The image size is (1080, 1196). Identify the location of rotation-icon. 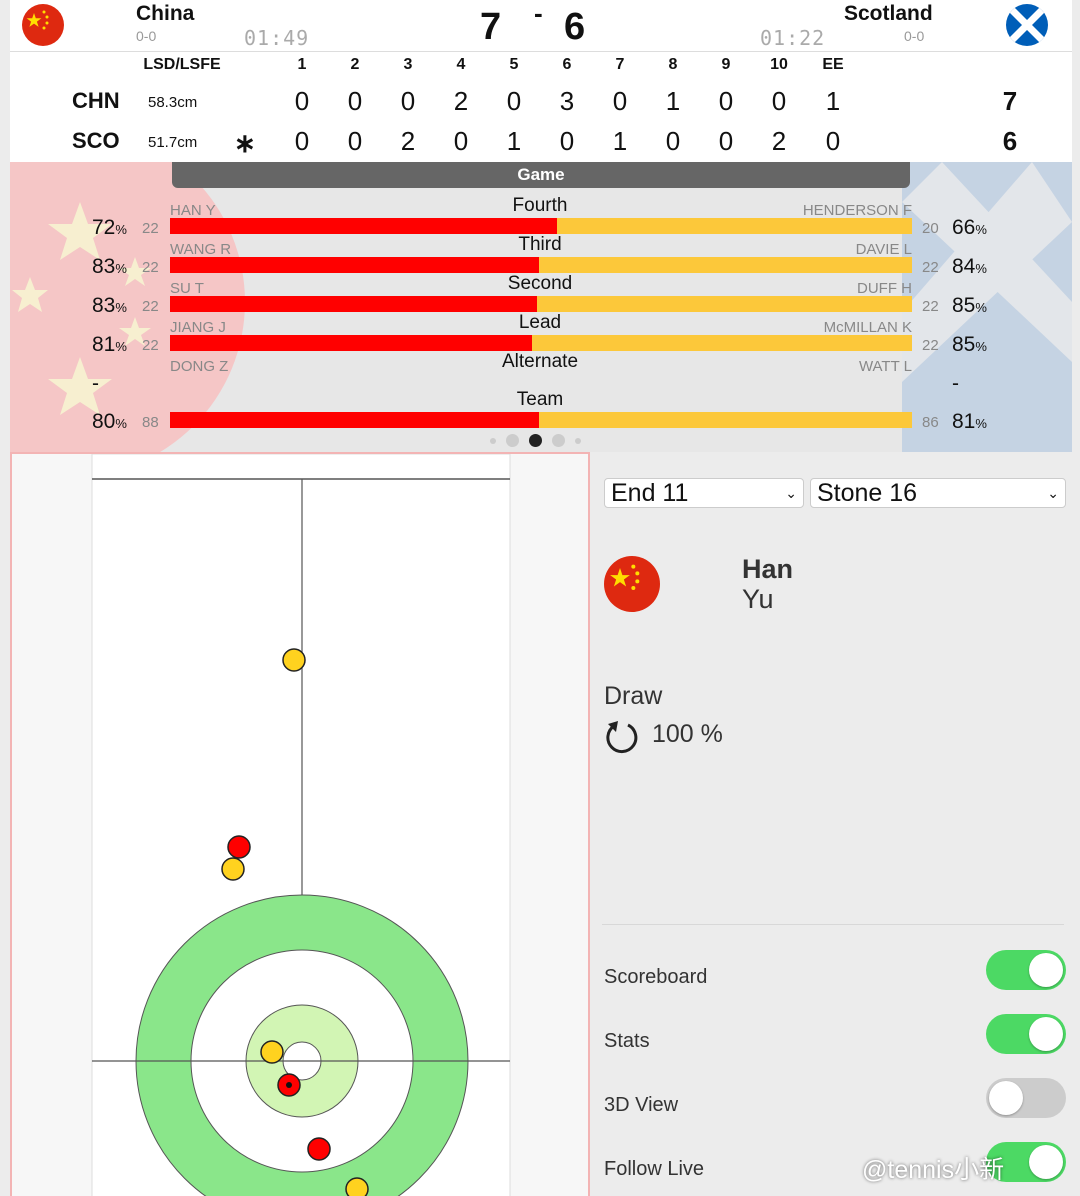
(622, 737).